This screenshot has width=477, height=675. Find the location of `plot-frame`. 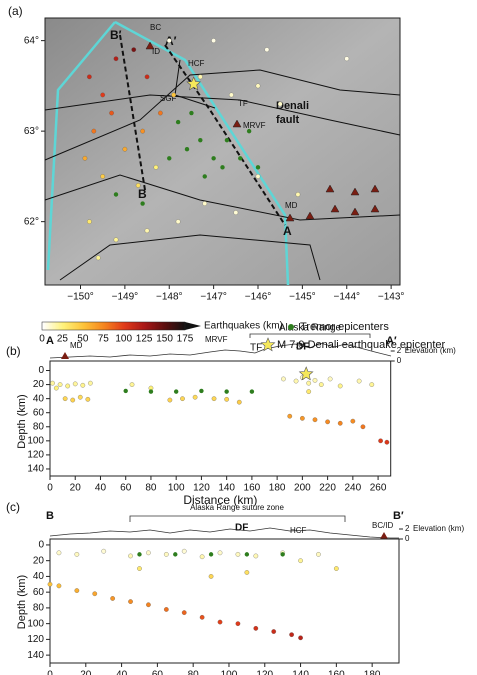

plot-frame is located at coordinates (224, 601).